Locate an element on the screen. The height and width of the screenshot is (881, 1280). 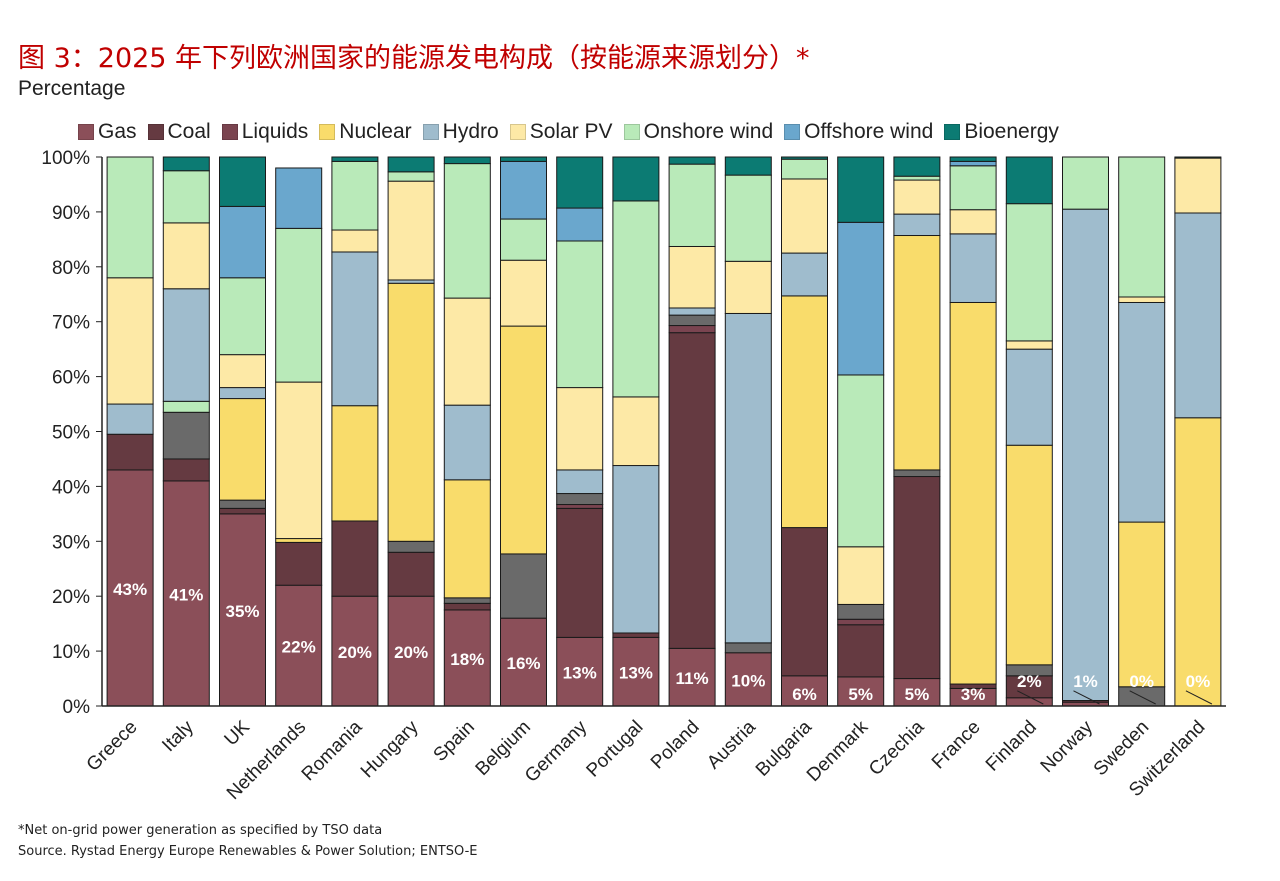
y-tick-label: 40% is located at coordinates (71, 487).